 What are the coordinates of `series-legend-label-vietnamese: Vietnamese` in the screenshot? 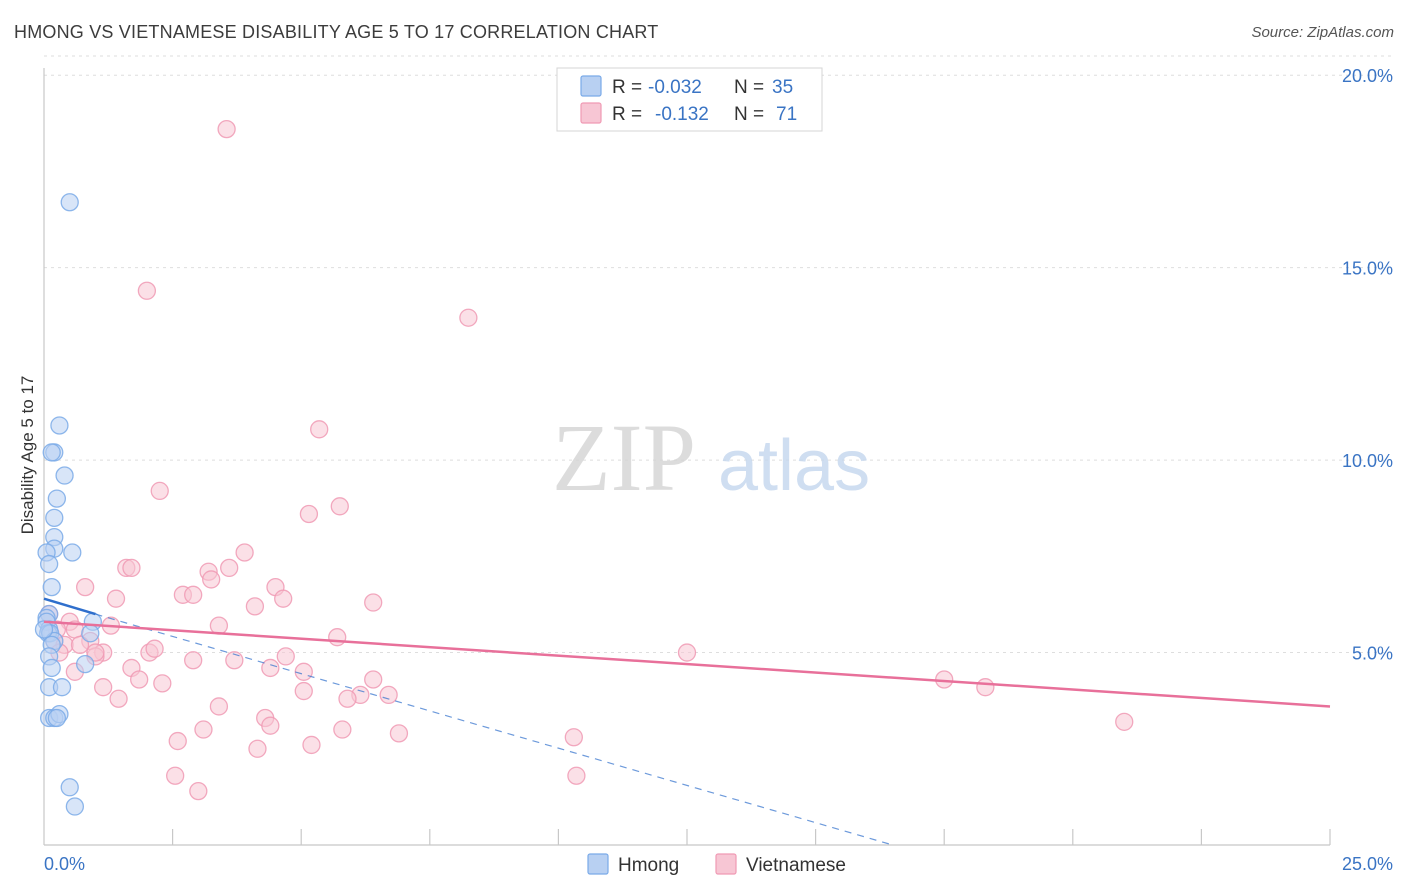 It's located at (796, 865).